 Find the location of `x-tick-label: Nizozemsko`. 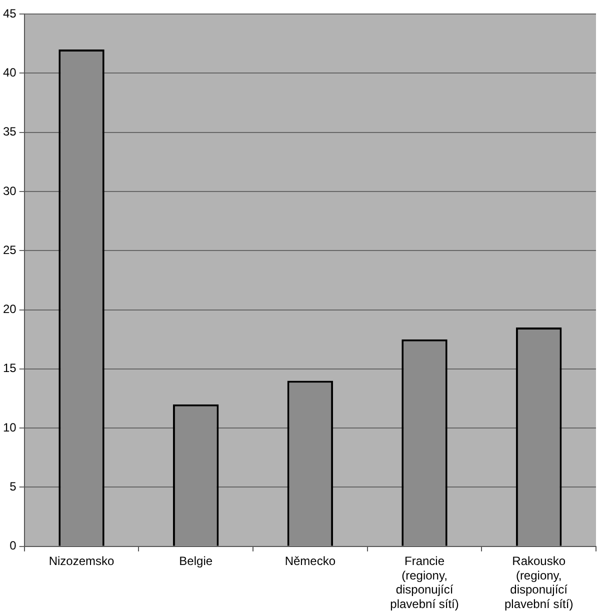

x-tick-label: Nizozemsko is located at coordinates (81, 561).